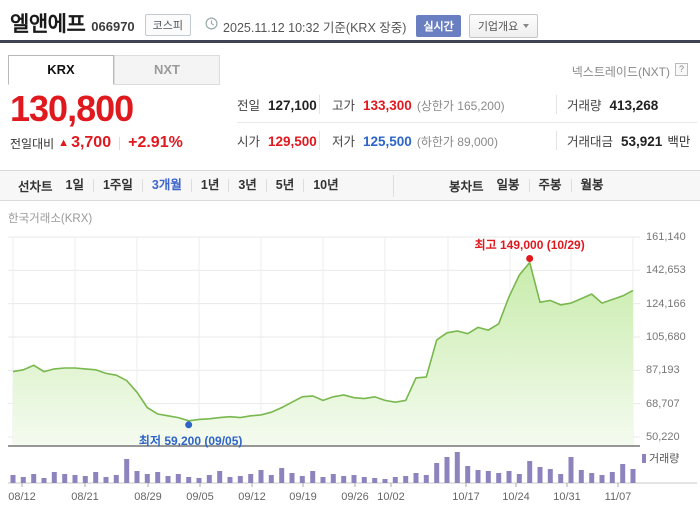  I want to click on candle-chart-label: 봉차트, so click(466, 187).